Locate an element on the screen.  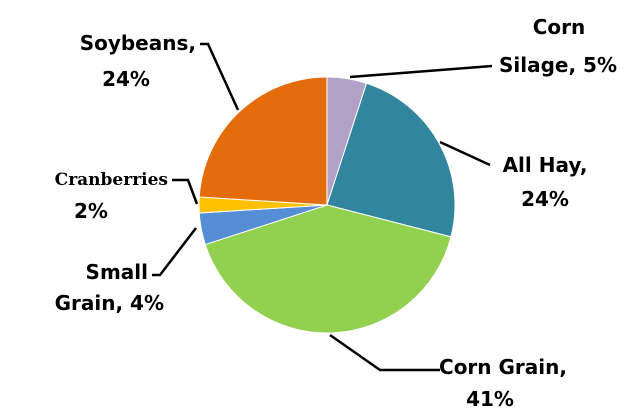
label-all-hay-line2: 24% is located at coordinates (545, 199).